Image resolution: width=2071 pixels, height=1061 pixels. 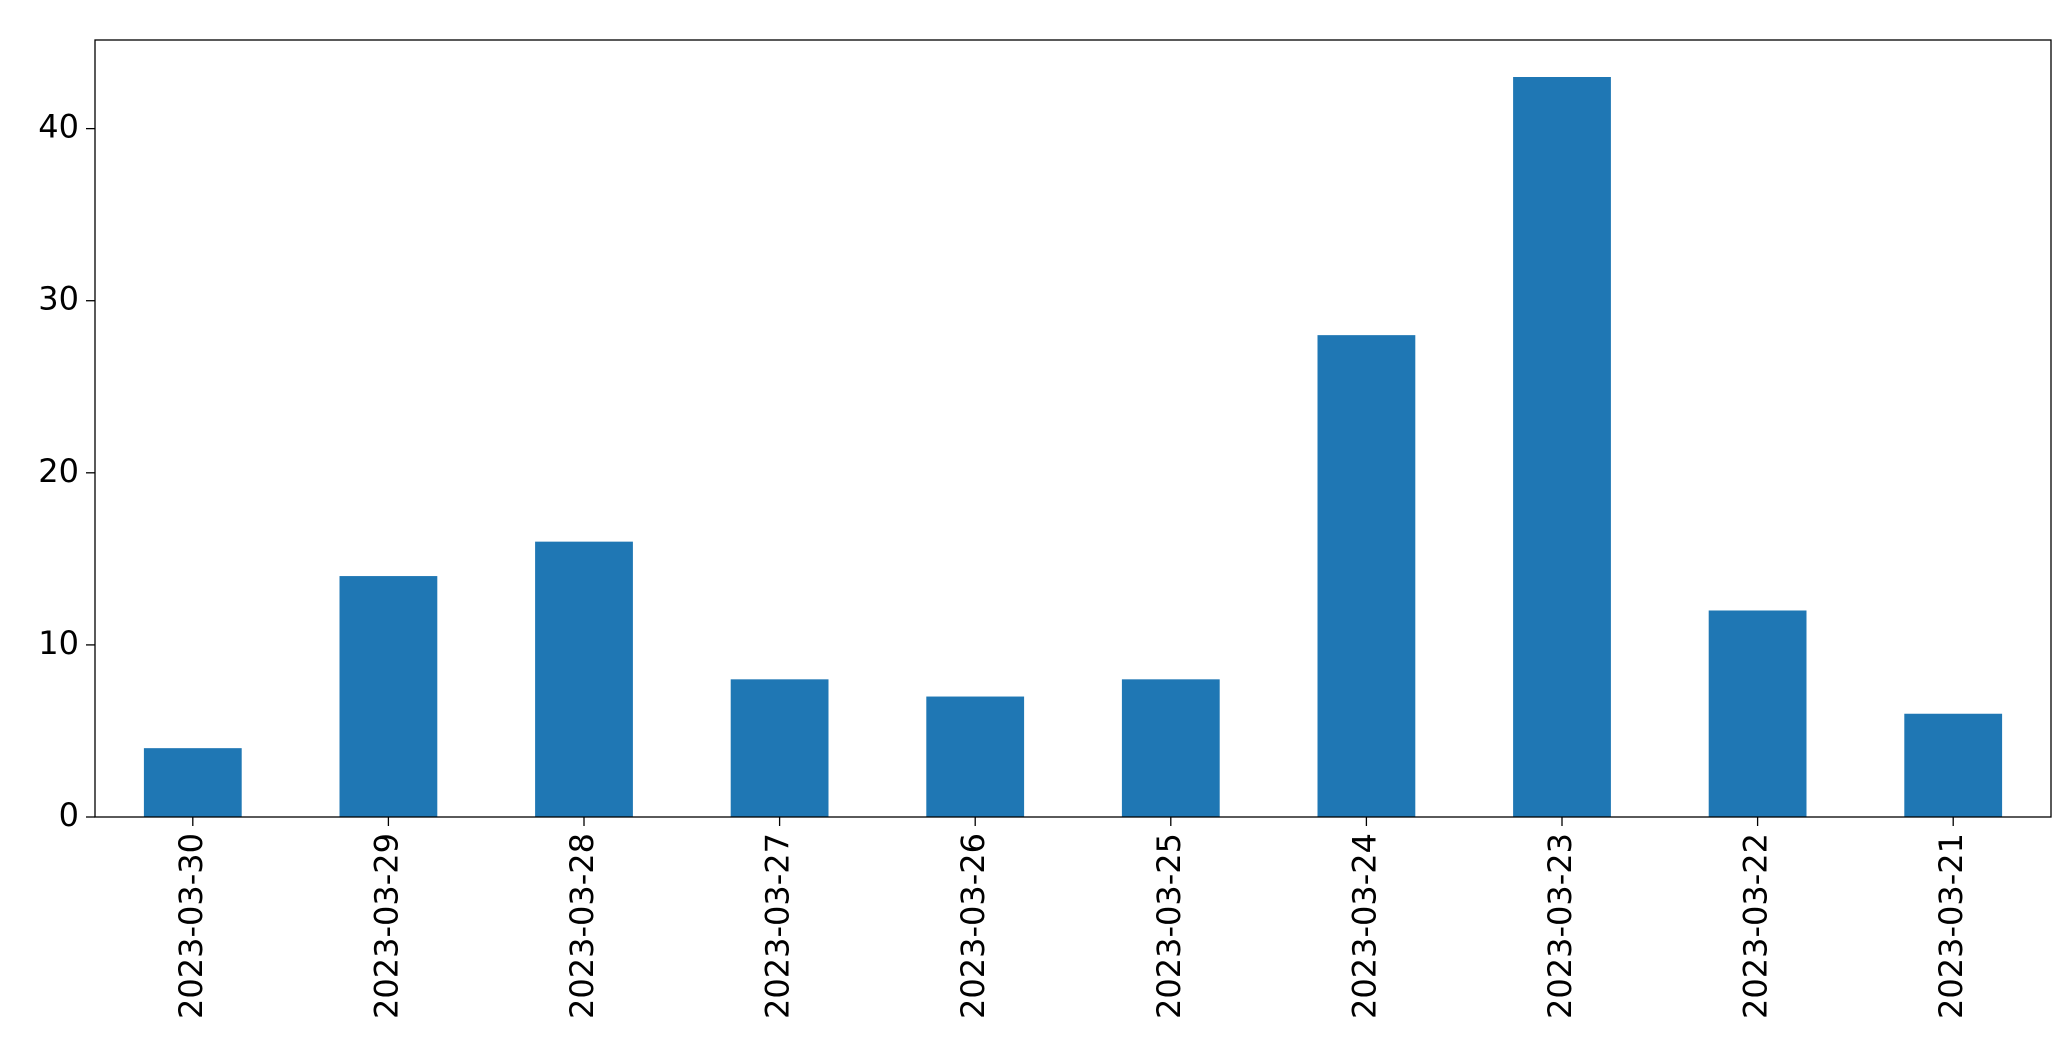 I want to click on x-tick-label: 2023-03-21, so click(x=1951, y=926).